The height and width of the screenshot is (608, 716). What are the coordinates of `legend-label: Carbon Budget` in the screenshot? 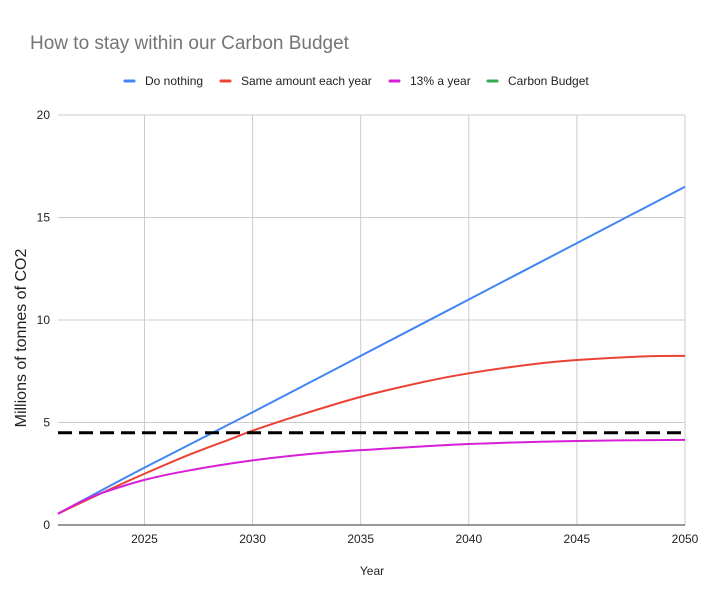 It's located at (548, 81).